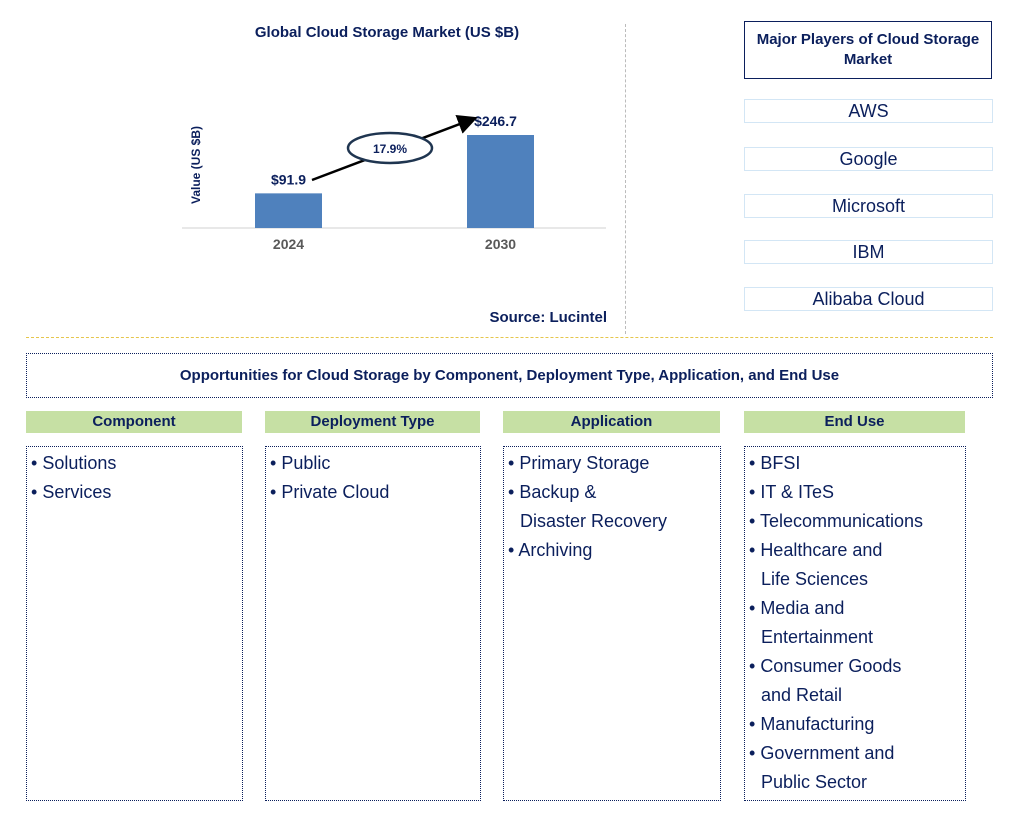 This screenshot has width=1028, height=835. What do you see at coordinates (500, 181) in the screenshot?
I see `bar-2030` at bounding box center [500, 181].